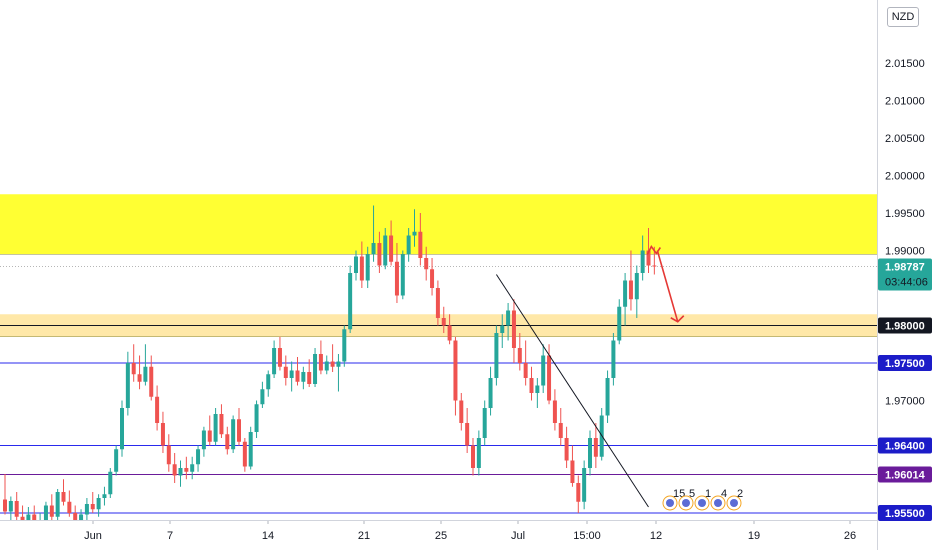 Image resolution: width=932 pixels, height=550 pixels. I want to click on price-tick-label: 2.01000, so click(905, 102).